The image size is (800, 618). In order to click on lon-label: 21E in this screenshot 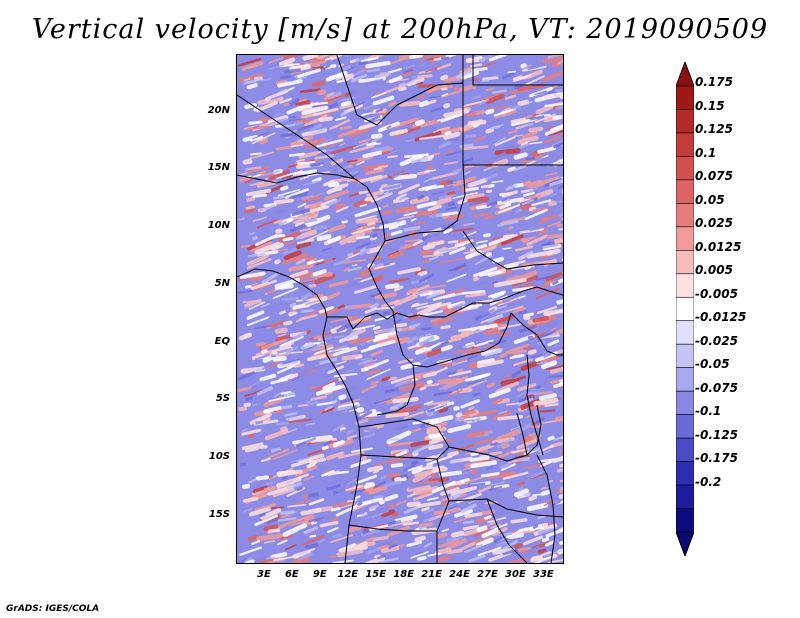, I will do `click(431, 574)`.